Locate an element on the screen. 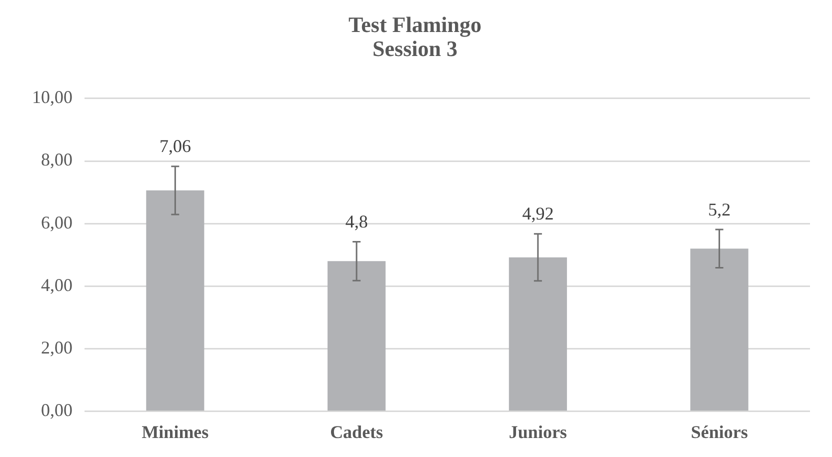 The height and width of the screenshot is (457, 832). data-label: 4,92 is located at coordinates (538, 214).